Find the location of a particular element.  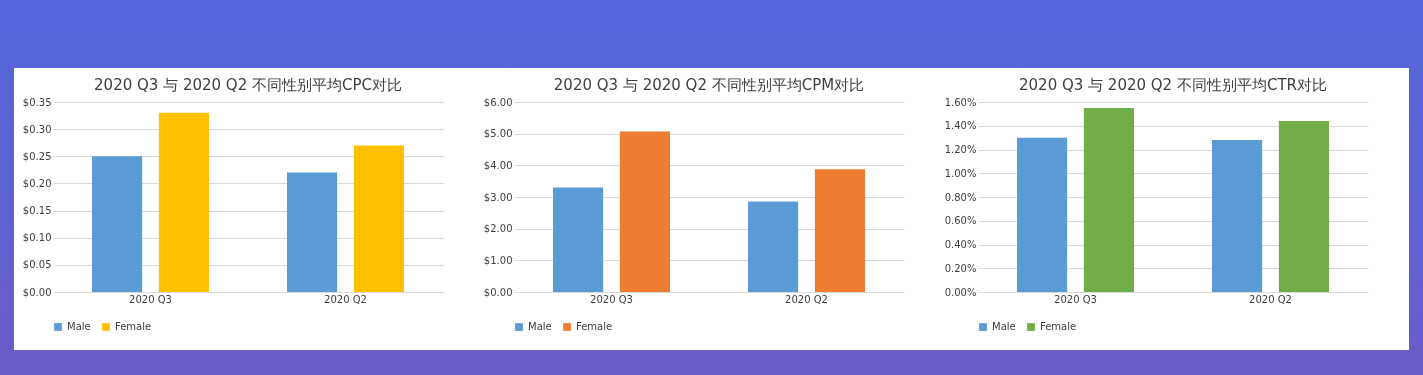

y-tick-label: $0.15 is located at coordinates (37, 211).